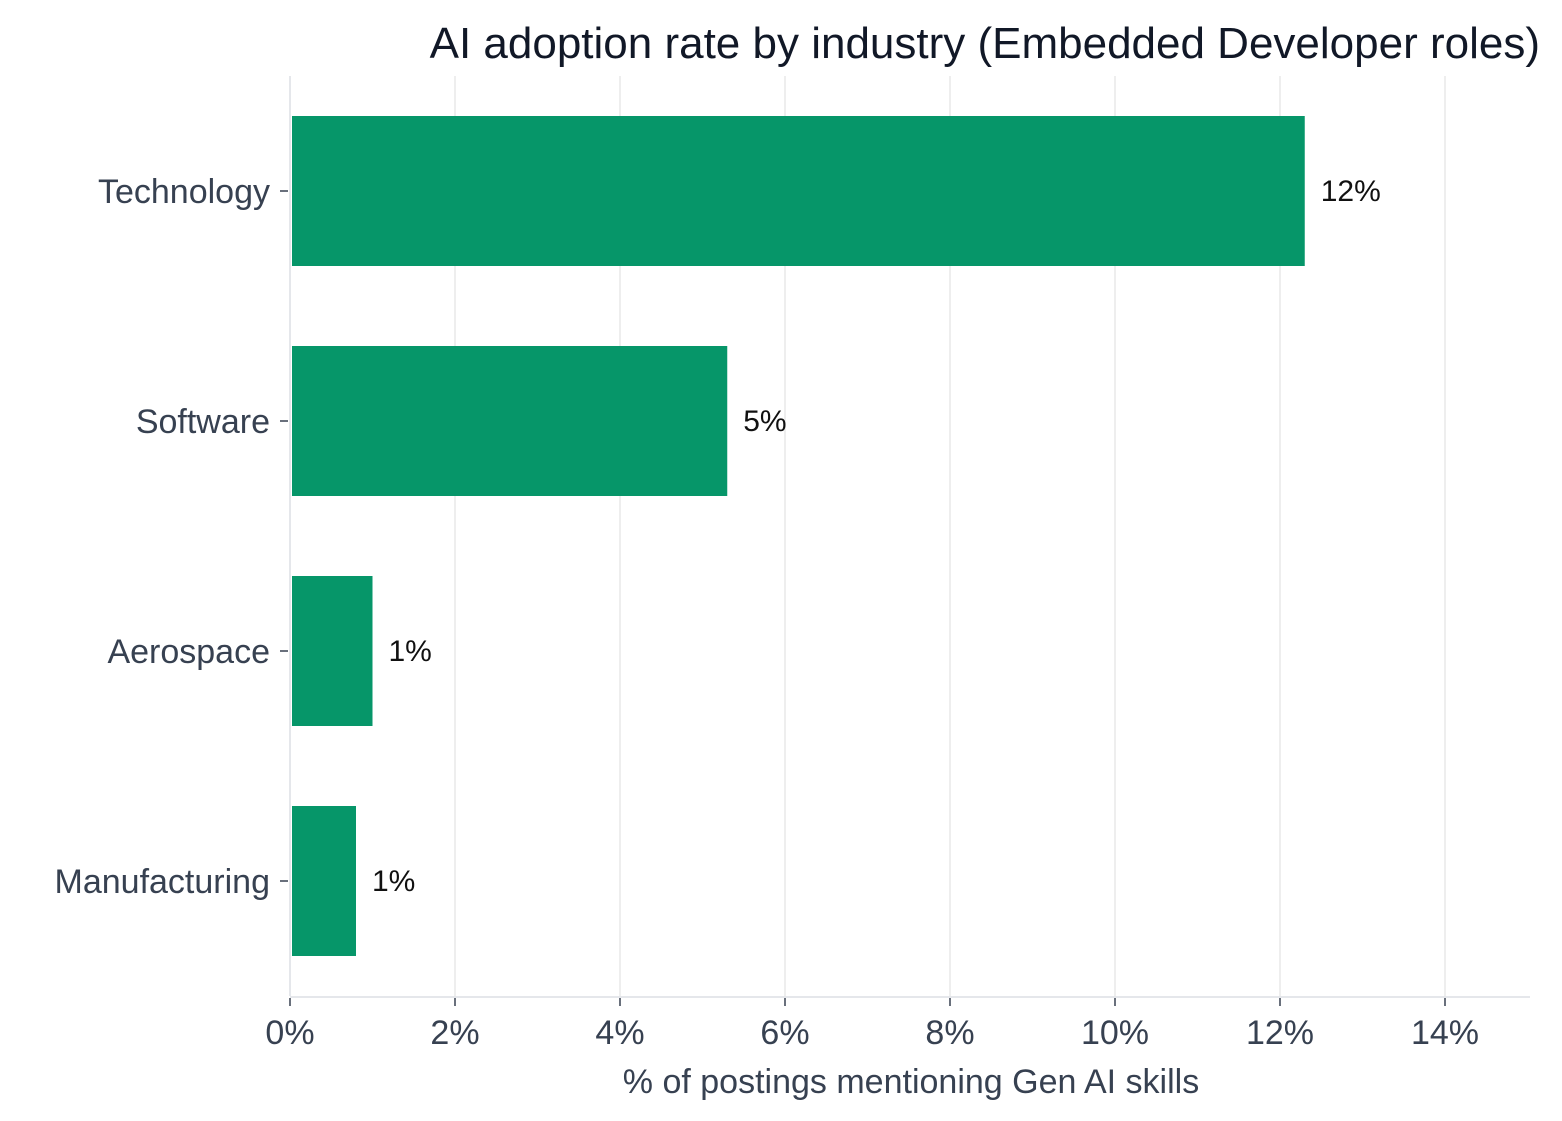 The image size is (1562, 1121). What do you see at coordinates (897, 1024) in the screenshot?
I see `x-axis: 0% 2% 4% 6% 8% 10% 12% 14%` at bounding box center [897, 1024].